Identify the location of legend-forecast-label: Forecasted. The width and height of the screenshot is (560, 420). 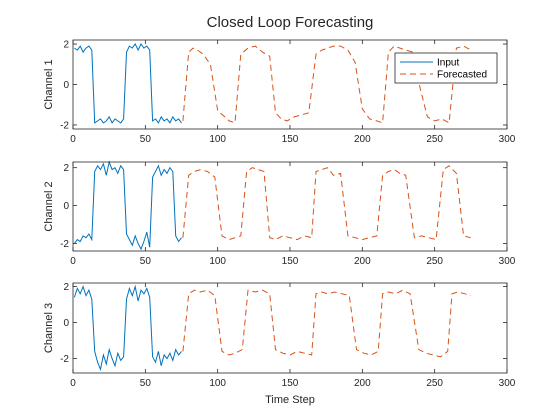
(462, 75).